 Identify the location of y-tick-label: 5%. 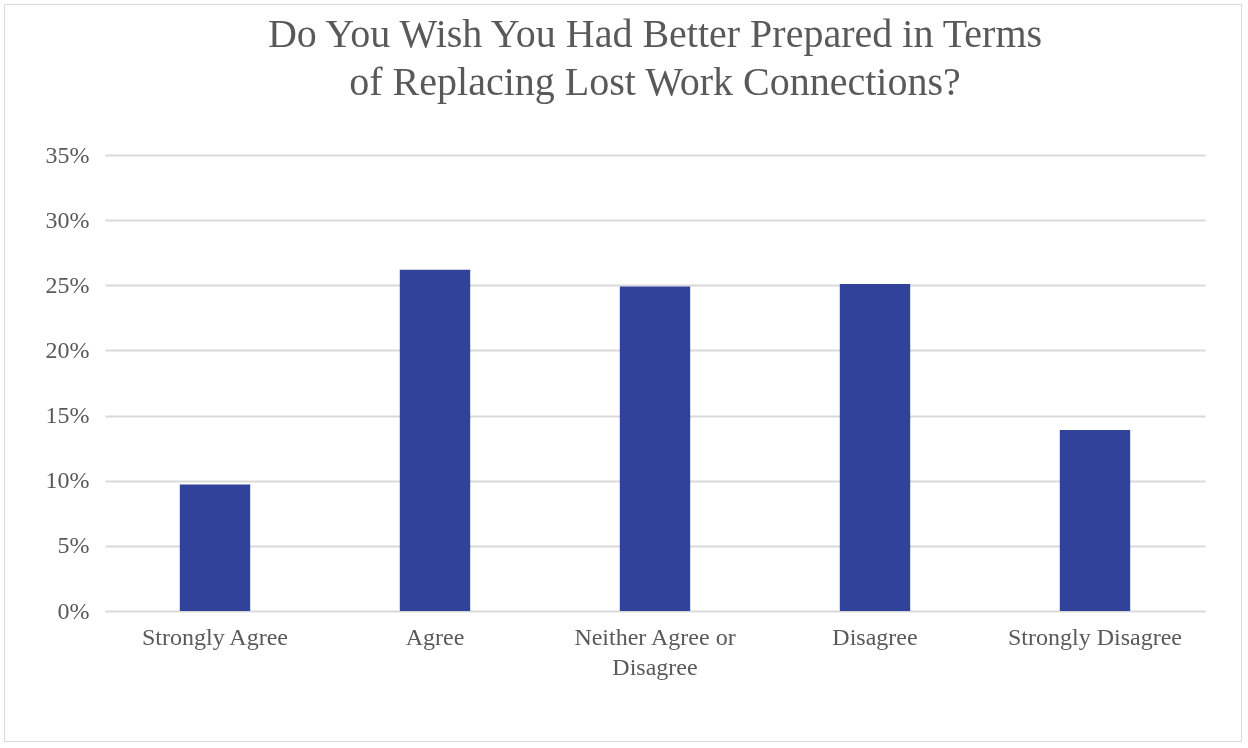
(73, 545).